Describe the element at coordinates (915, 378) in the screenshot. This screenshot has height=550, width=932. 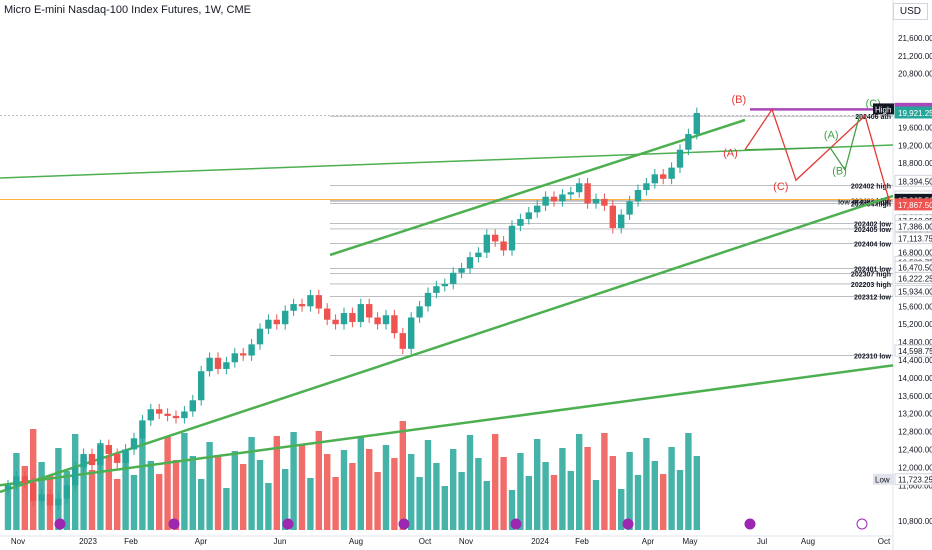
I see `y-tick-label: 14,000.00` at that location.